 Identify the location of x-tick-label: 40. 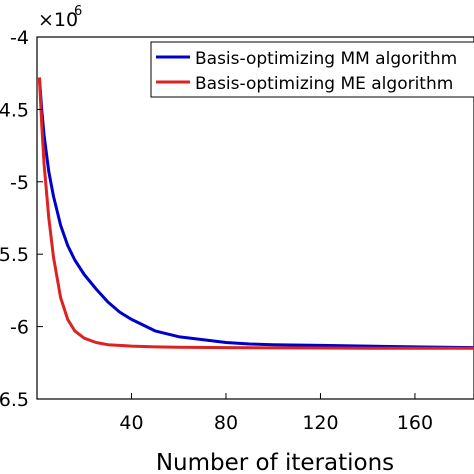
(131, 423).